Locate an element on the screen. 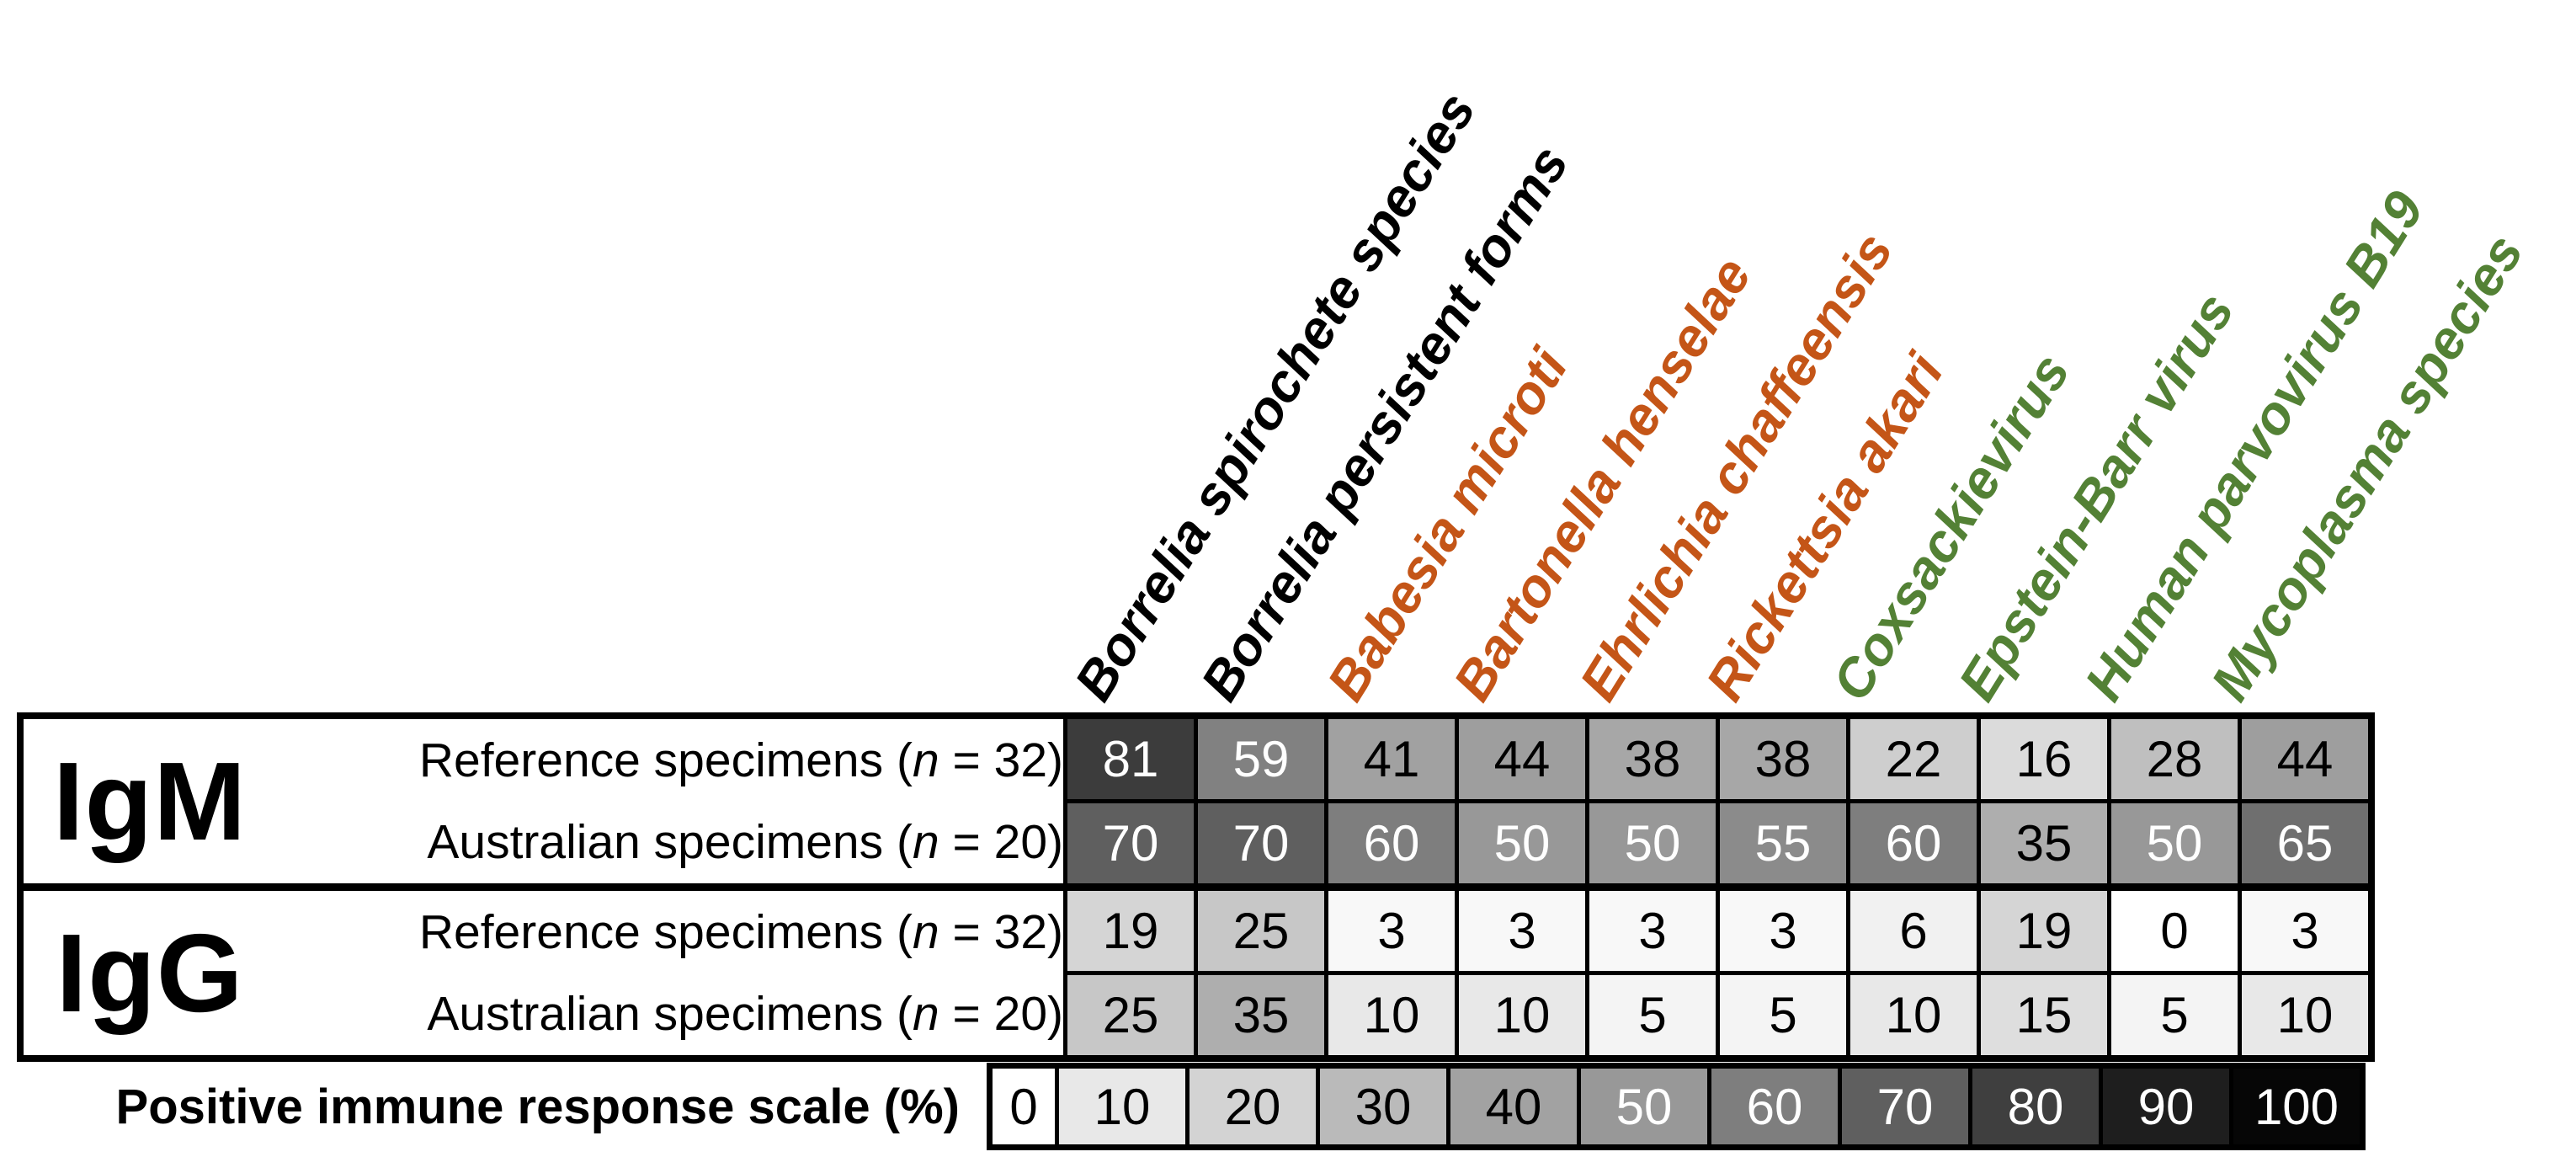  scale-cell: 60 is located at coordinates (1775, 1106).